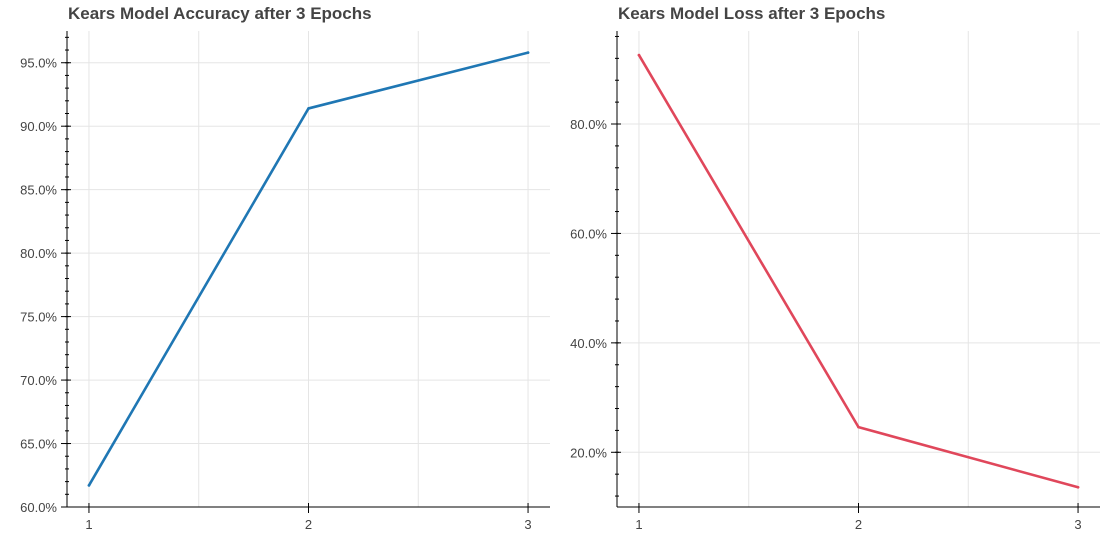  Describe the element at coordinates (638, 524) in the screenshot. I see `loss-x-tick-label: 1` at that location.